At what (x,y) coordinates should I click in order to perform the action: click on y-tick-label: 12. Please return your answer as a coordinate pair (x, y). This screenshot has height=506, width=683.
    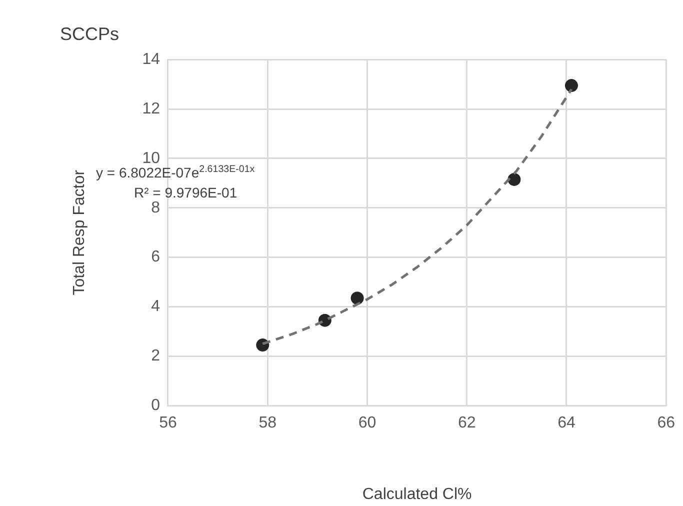
    Looking at the image, I should click on (151, 109).